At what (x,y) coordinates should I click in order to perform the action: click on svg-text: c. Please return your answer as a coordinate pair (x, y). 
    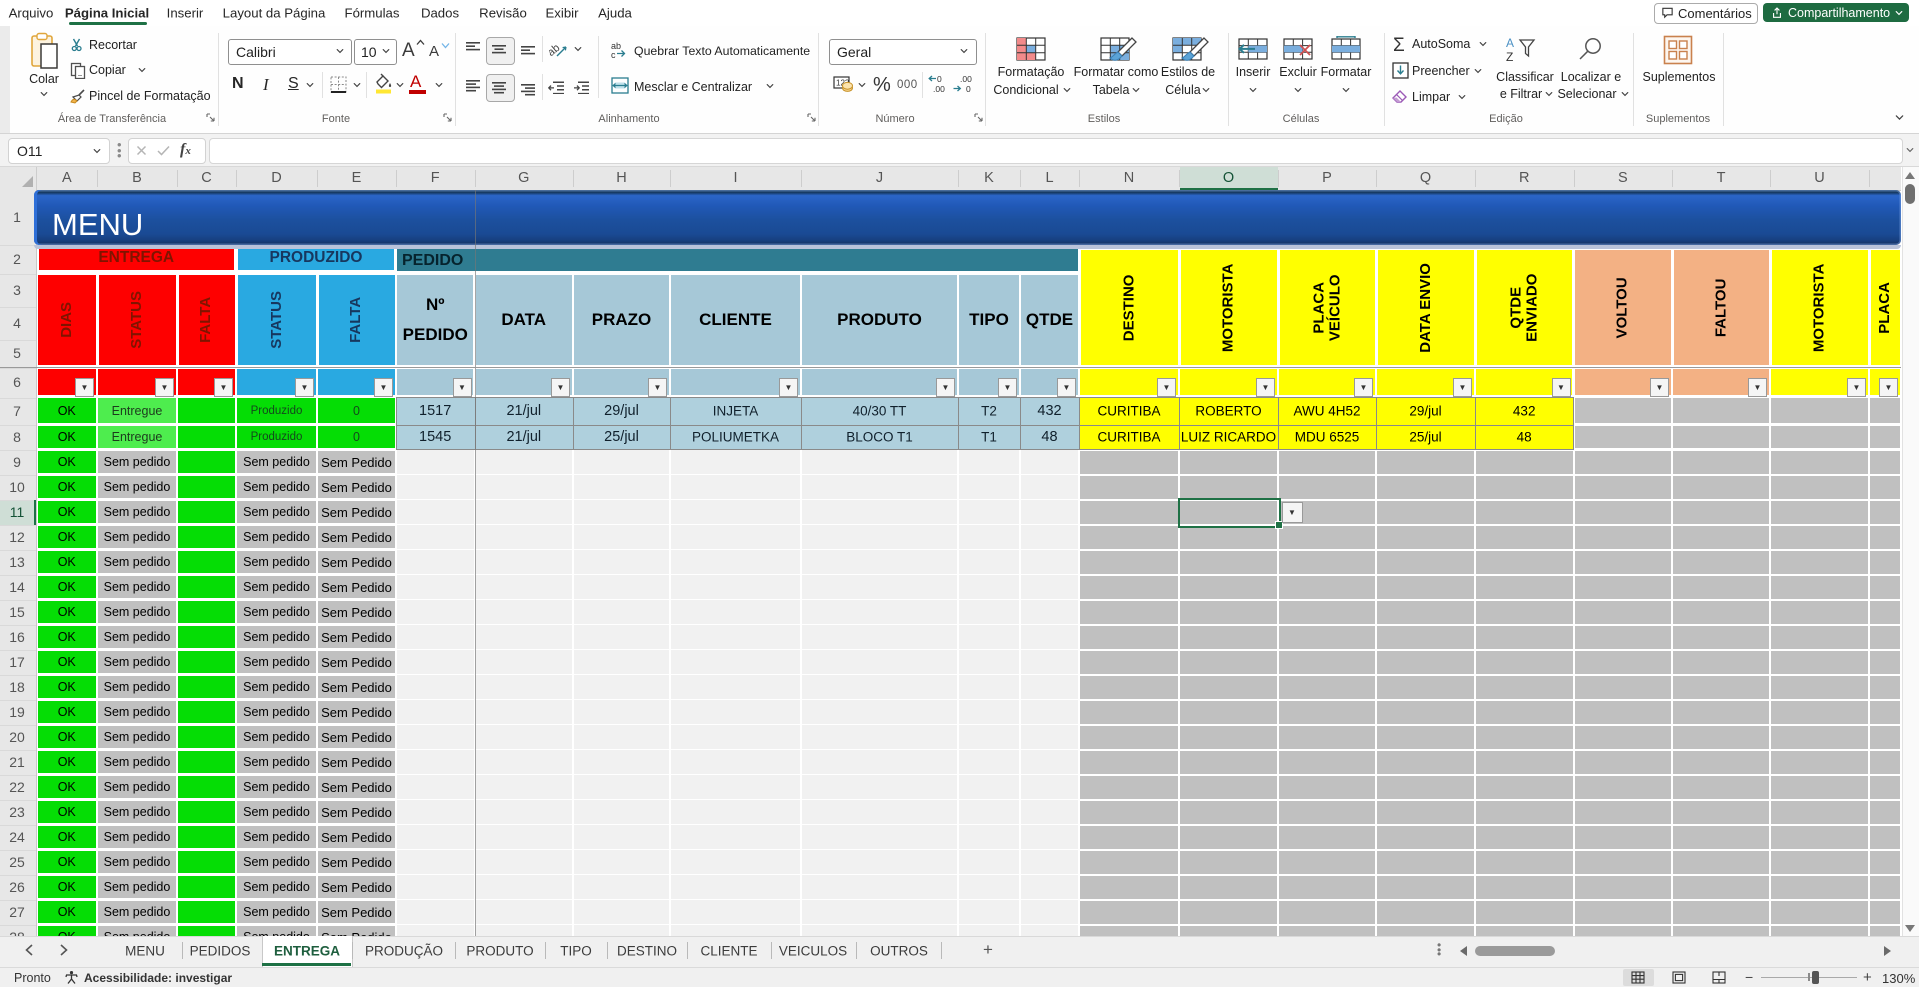
    Looking at the image, I should click on (613, 54).